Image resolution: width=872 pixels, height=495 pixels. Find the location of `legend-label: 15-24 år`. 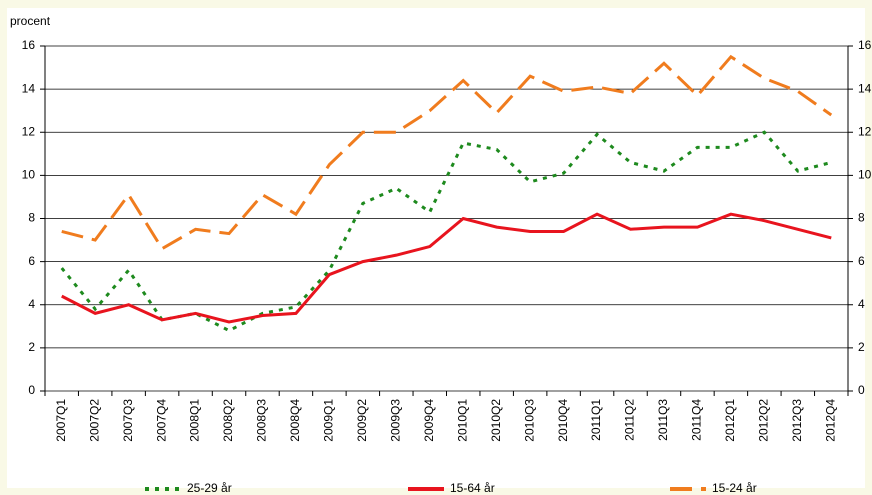

legend-label: 15-24 år is located at coordinates (734, 488).